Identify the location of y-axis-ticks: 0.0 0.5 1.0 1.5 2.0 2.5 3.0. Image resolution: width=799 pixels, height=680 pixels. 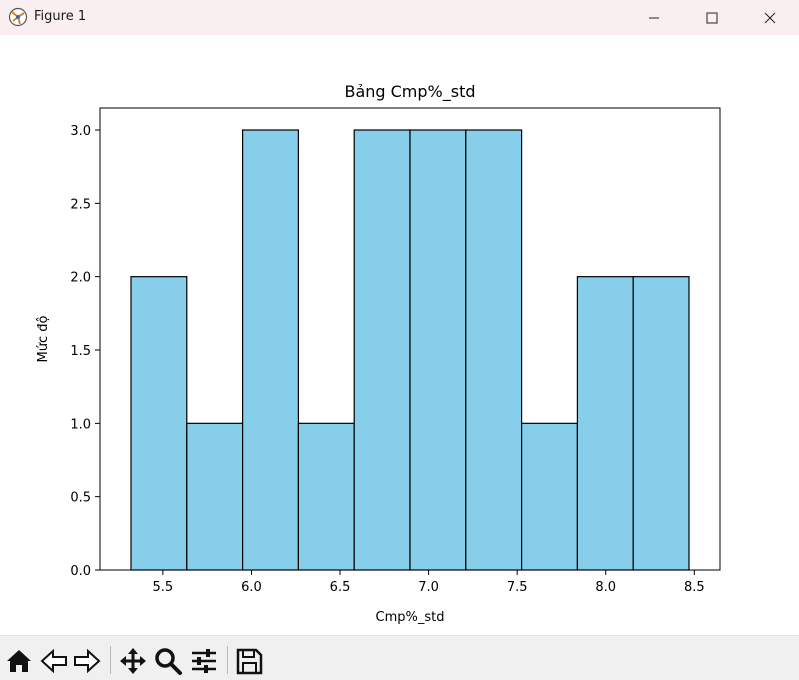
(85, 351).